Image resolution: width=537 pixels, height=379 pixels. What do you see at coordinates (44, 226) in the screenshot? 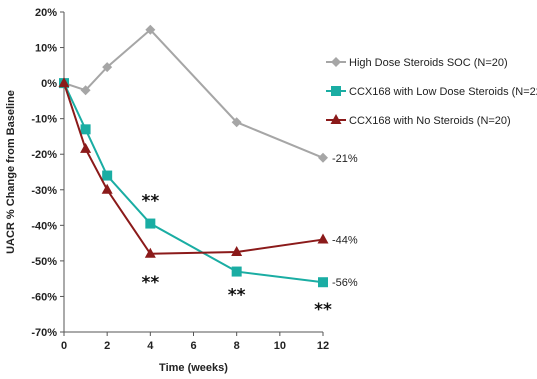
I see `y-tick-label: -40%` at bounding box center [44, 226].